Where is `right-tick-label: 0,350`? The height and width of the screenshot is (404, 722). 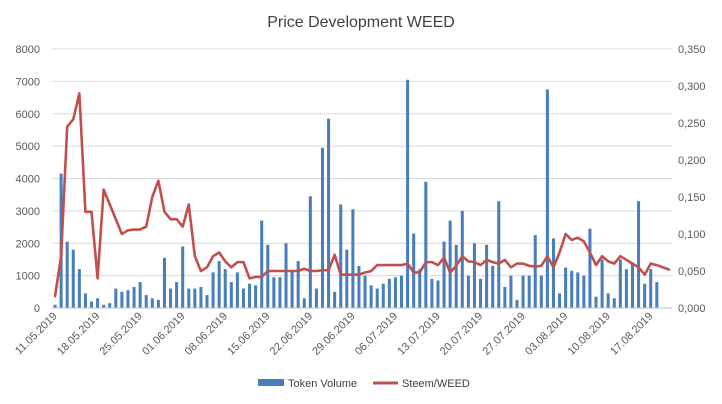 right-tick-label: 0,350 is located at coordinates (692, 50).